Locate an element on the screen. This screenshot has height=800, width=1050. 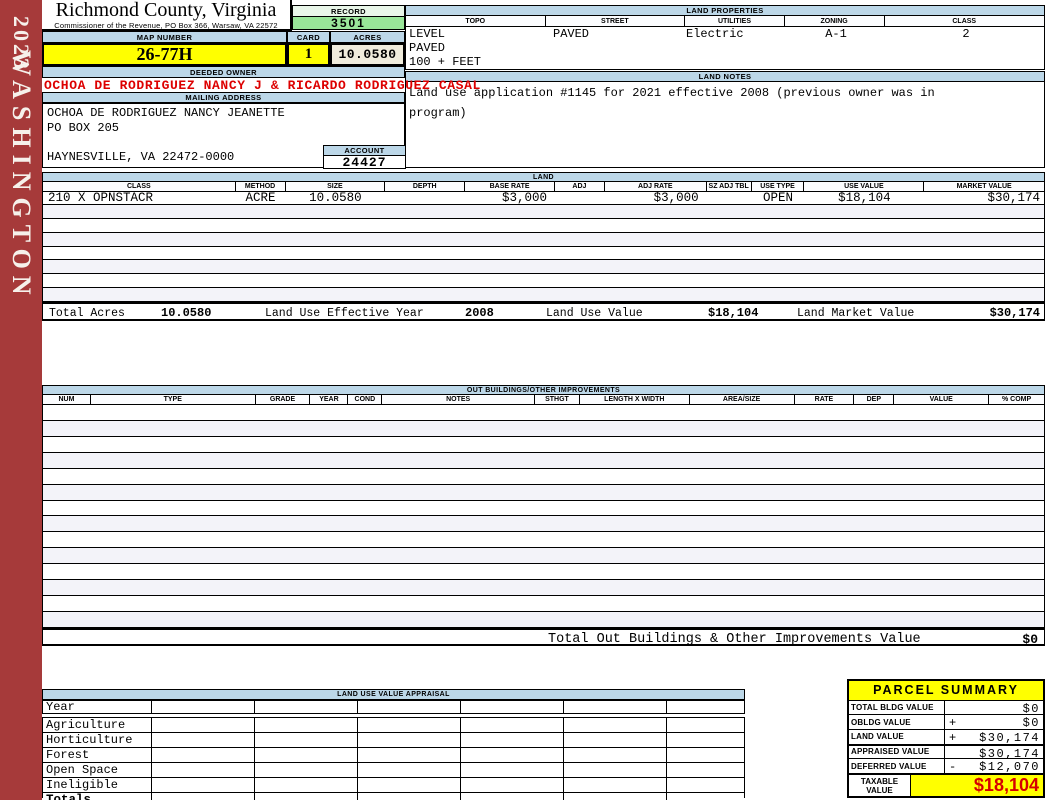
parcel-summary-title: PARCEL SUMMARY is located at coordinates (946, 691).